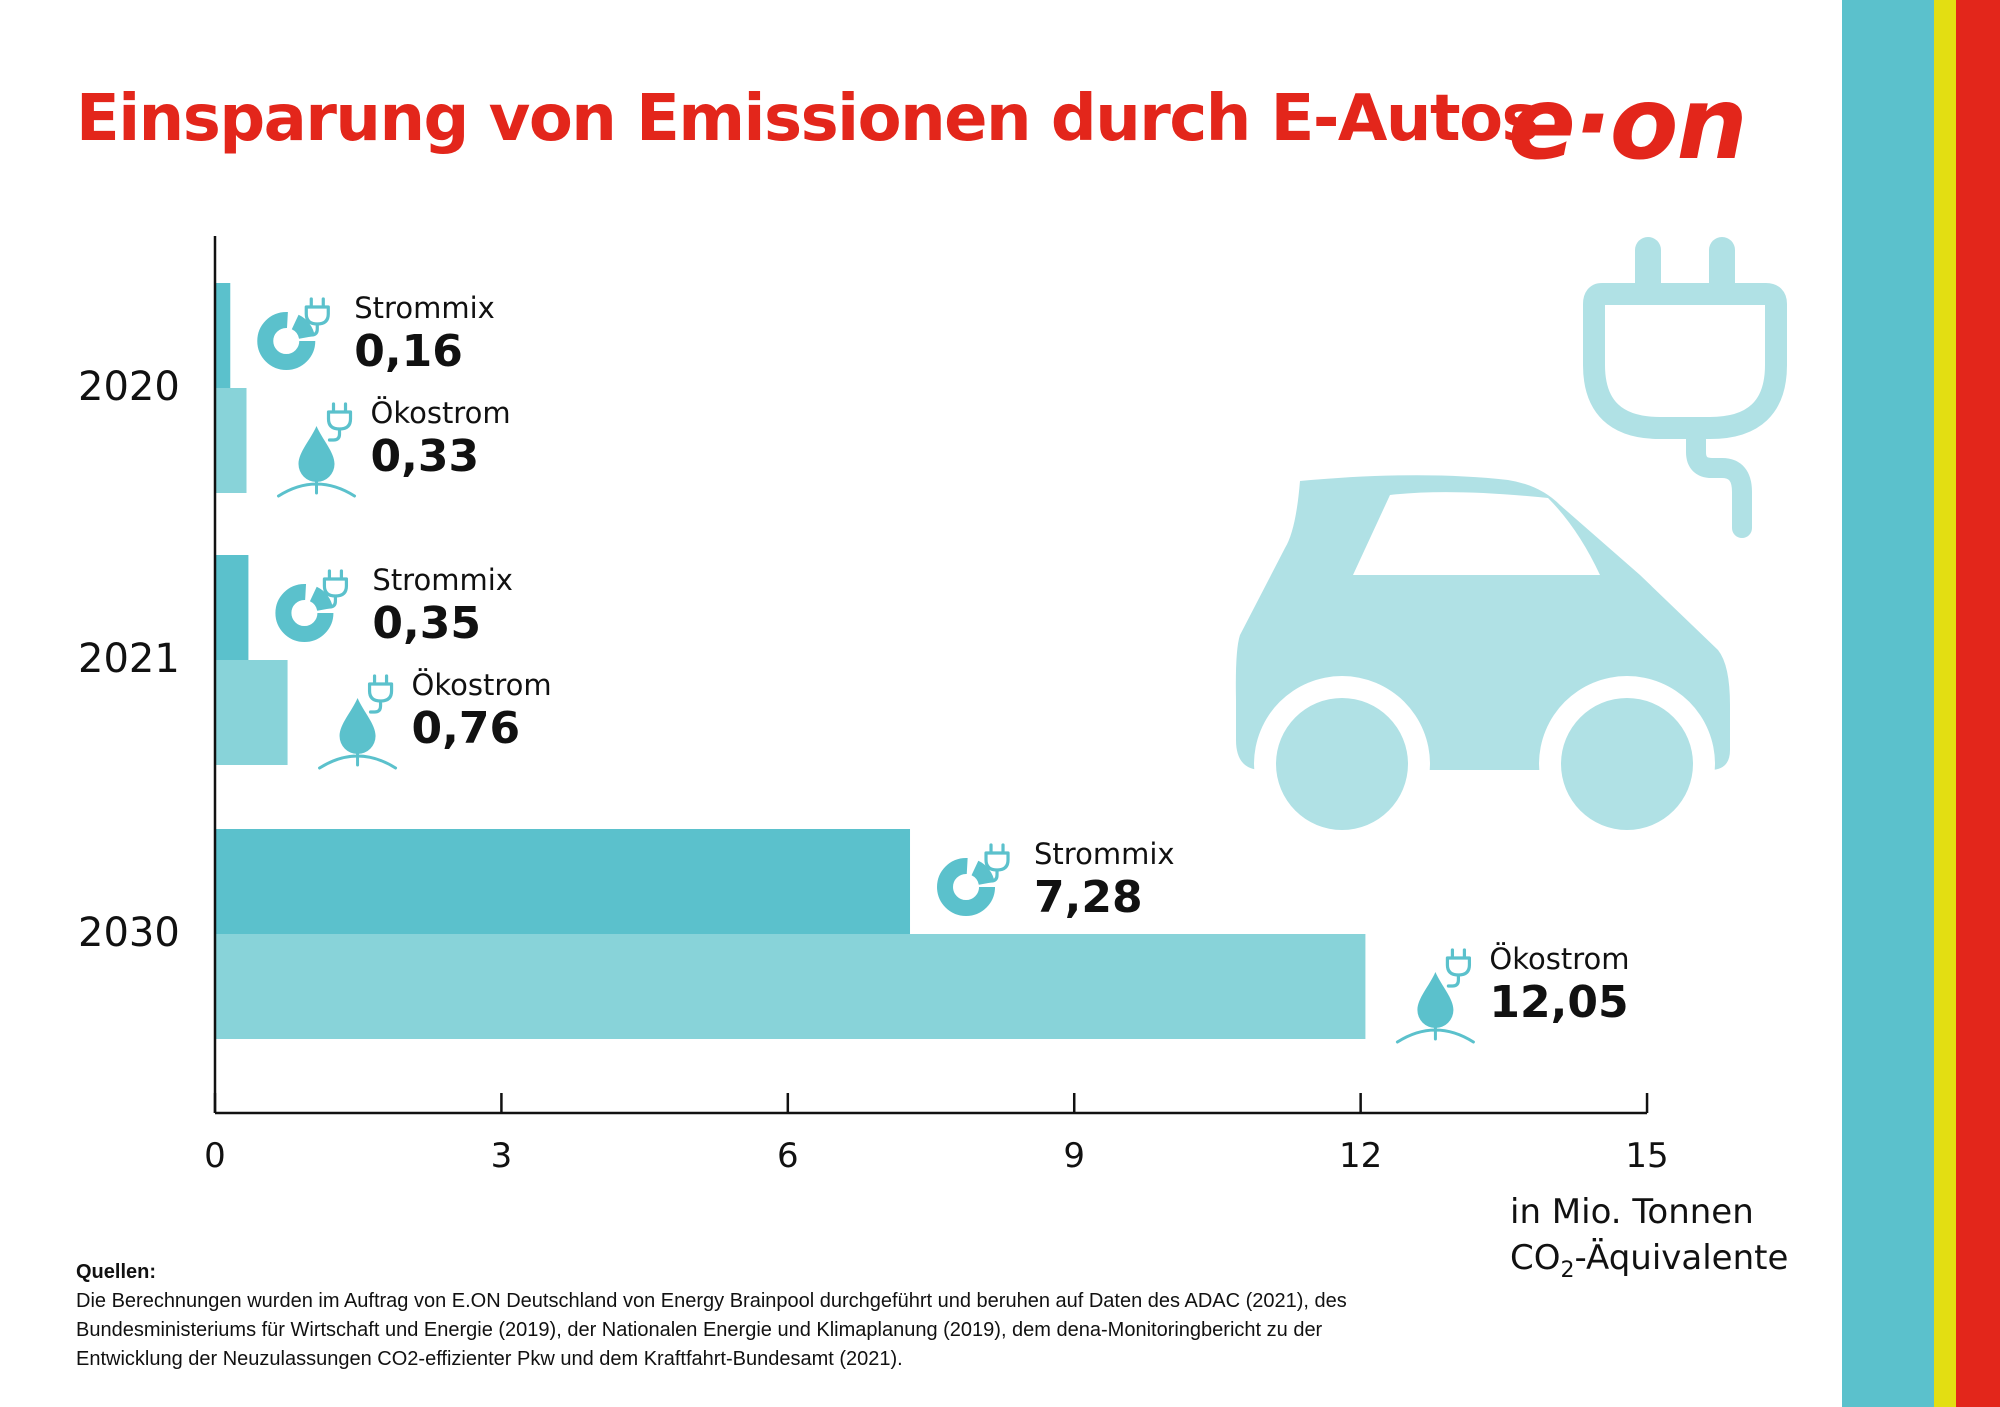  What do you see at coordinates (1719, 478) in the screenshot?
I see `plug-cable` at bounding box center [1719, 478].